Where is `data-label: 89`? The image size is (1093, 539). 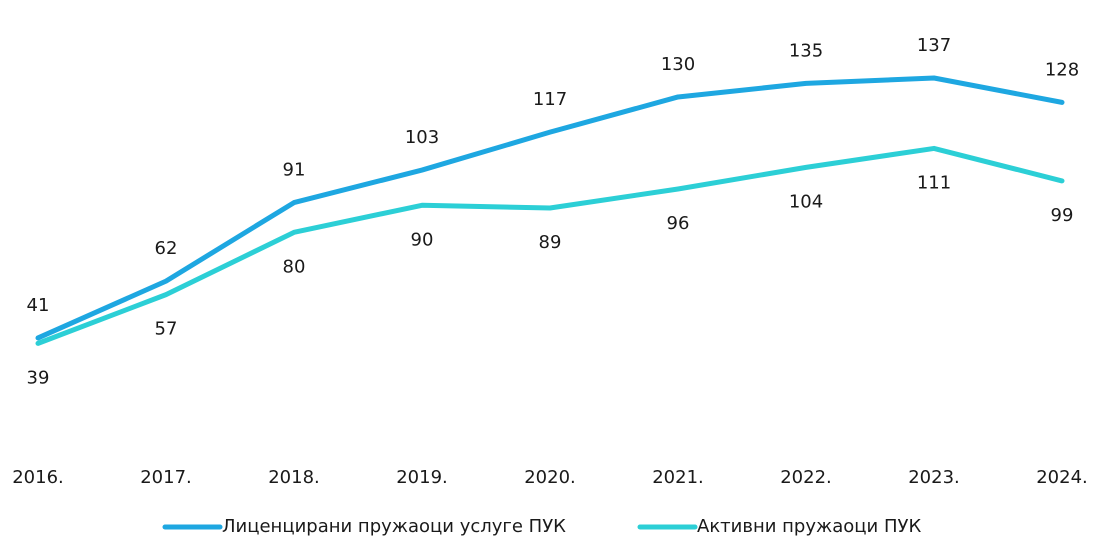 data-label: 89 is located at coordinates (550, 242).